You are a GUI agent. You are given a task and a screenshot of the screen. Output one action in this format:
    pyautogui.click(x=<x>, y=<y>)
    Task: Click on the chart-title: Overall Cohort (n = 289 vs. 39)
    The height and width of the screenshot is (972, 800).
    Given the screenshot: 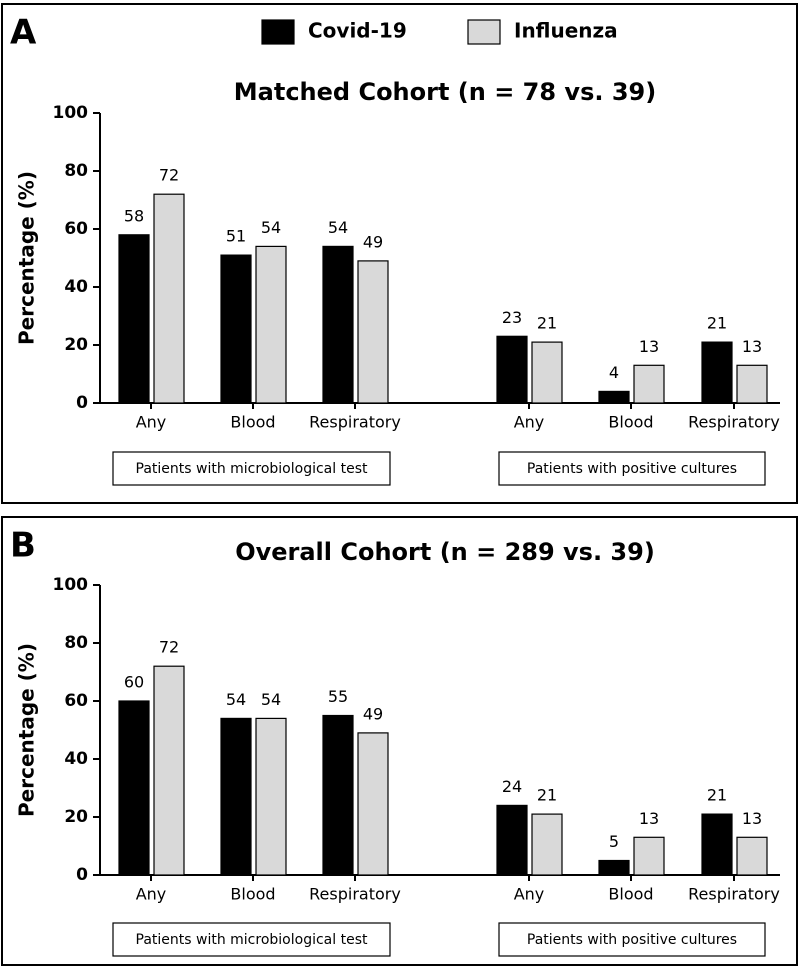 What is the action you would take?
    pyautogui.click(x=445, y=552)
    